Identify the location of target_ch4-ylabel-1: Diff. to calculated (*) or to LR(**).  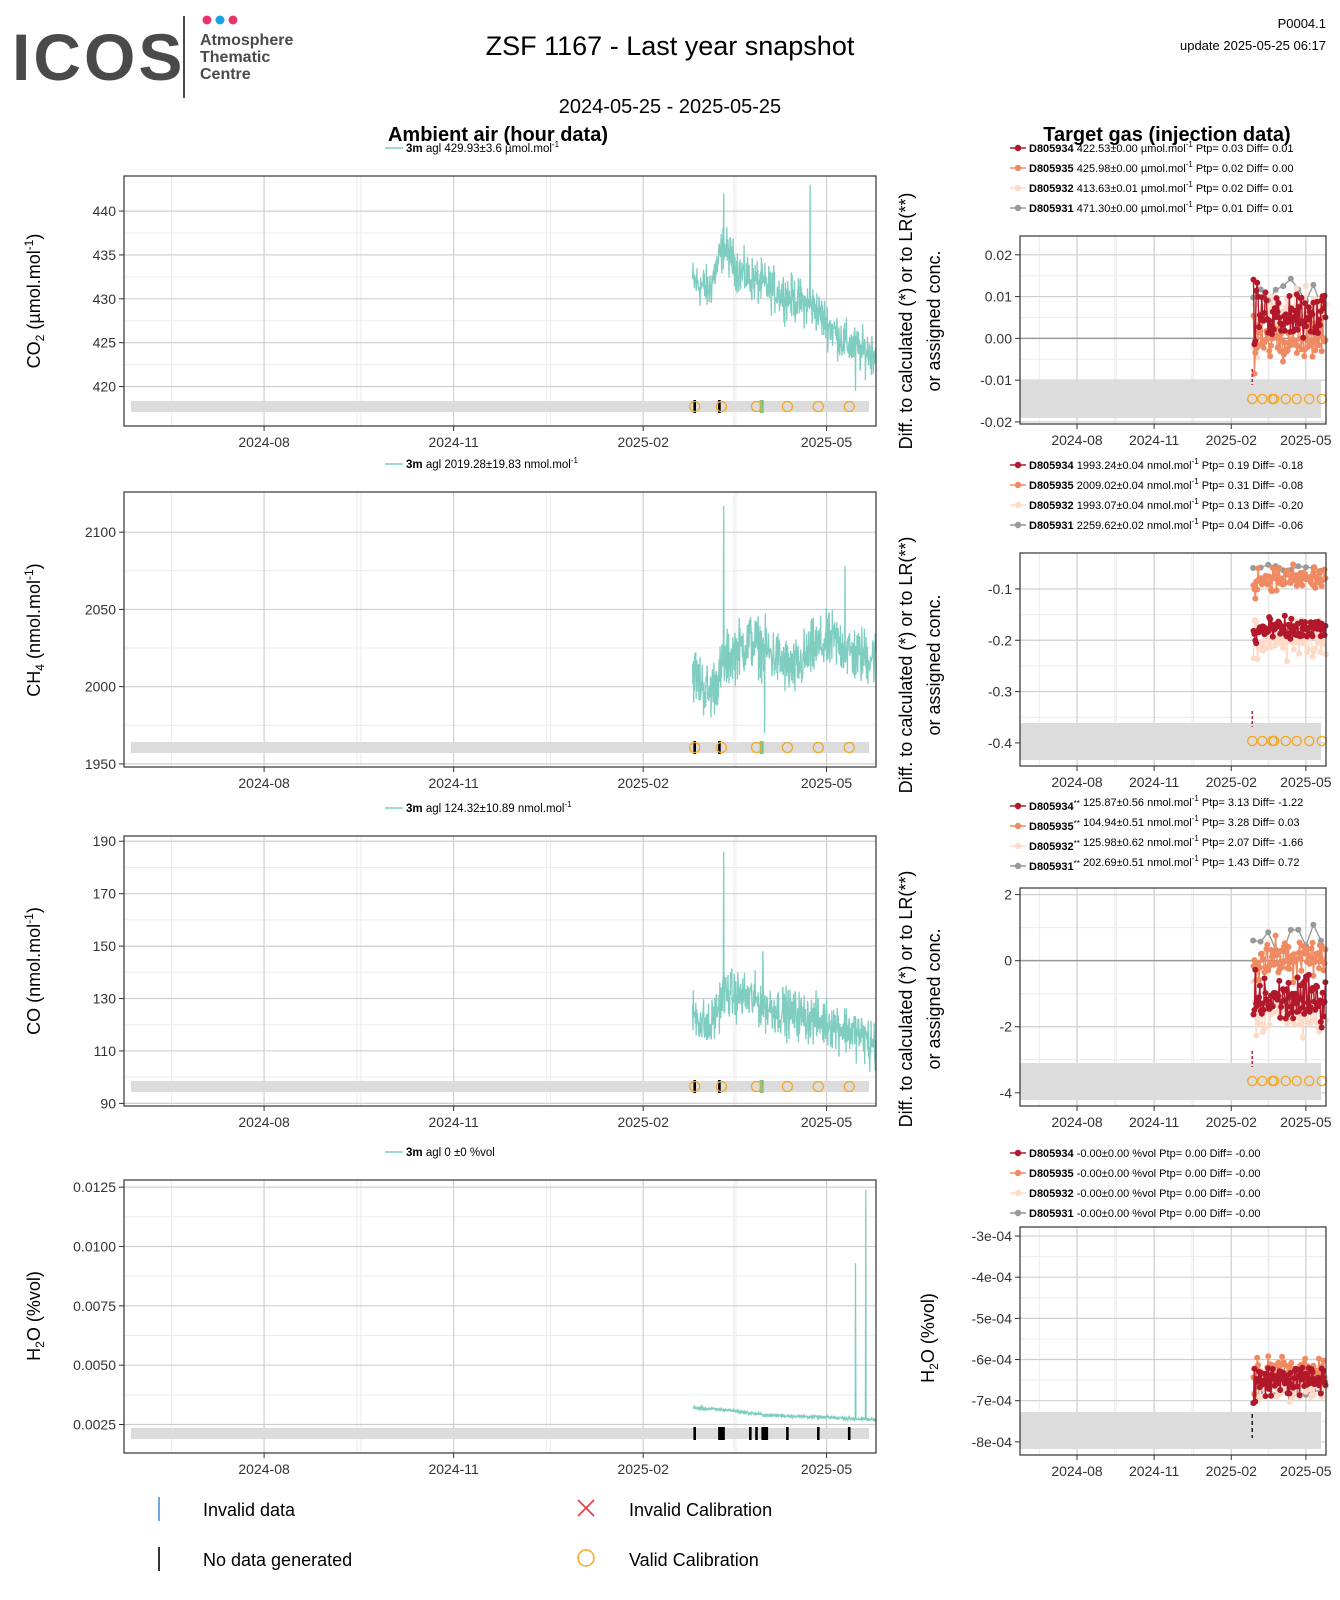
(906, 665).